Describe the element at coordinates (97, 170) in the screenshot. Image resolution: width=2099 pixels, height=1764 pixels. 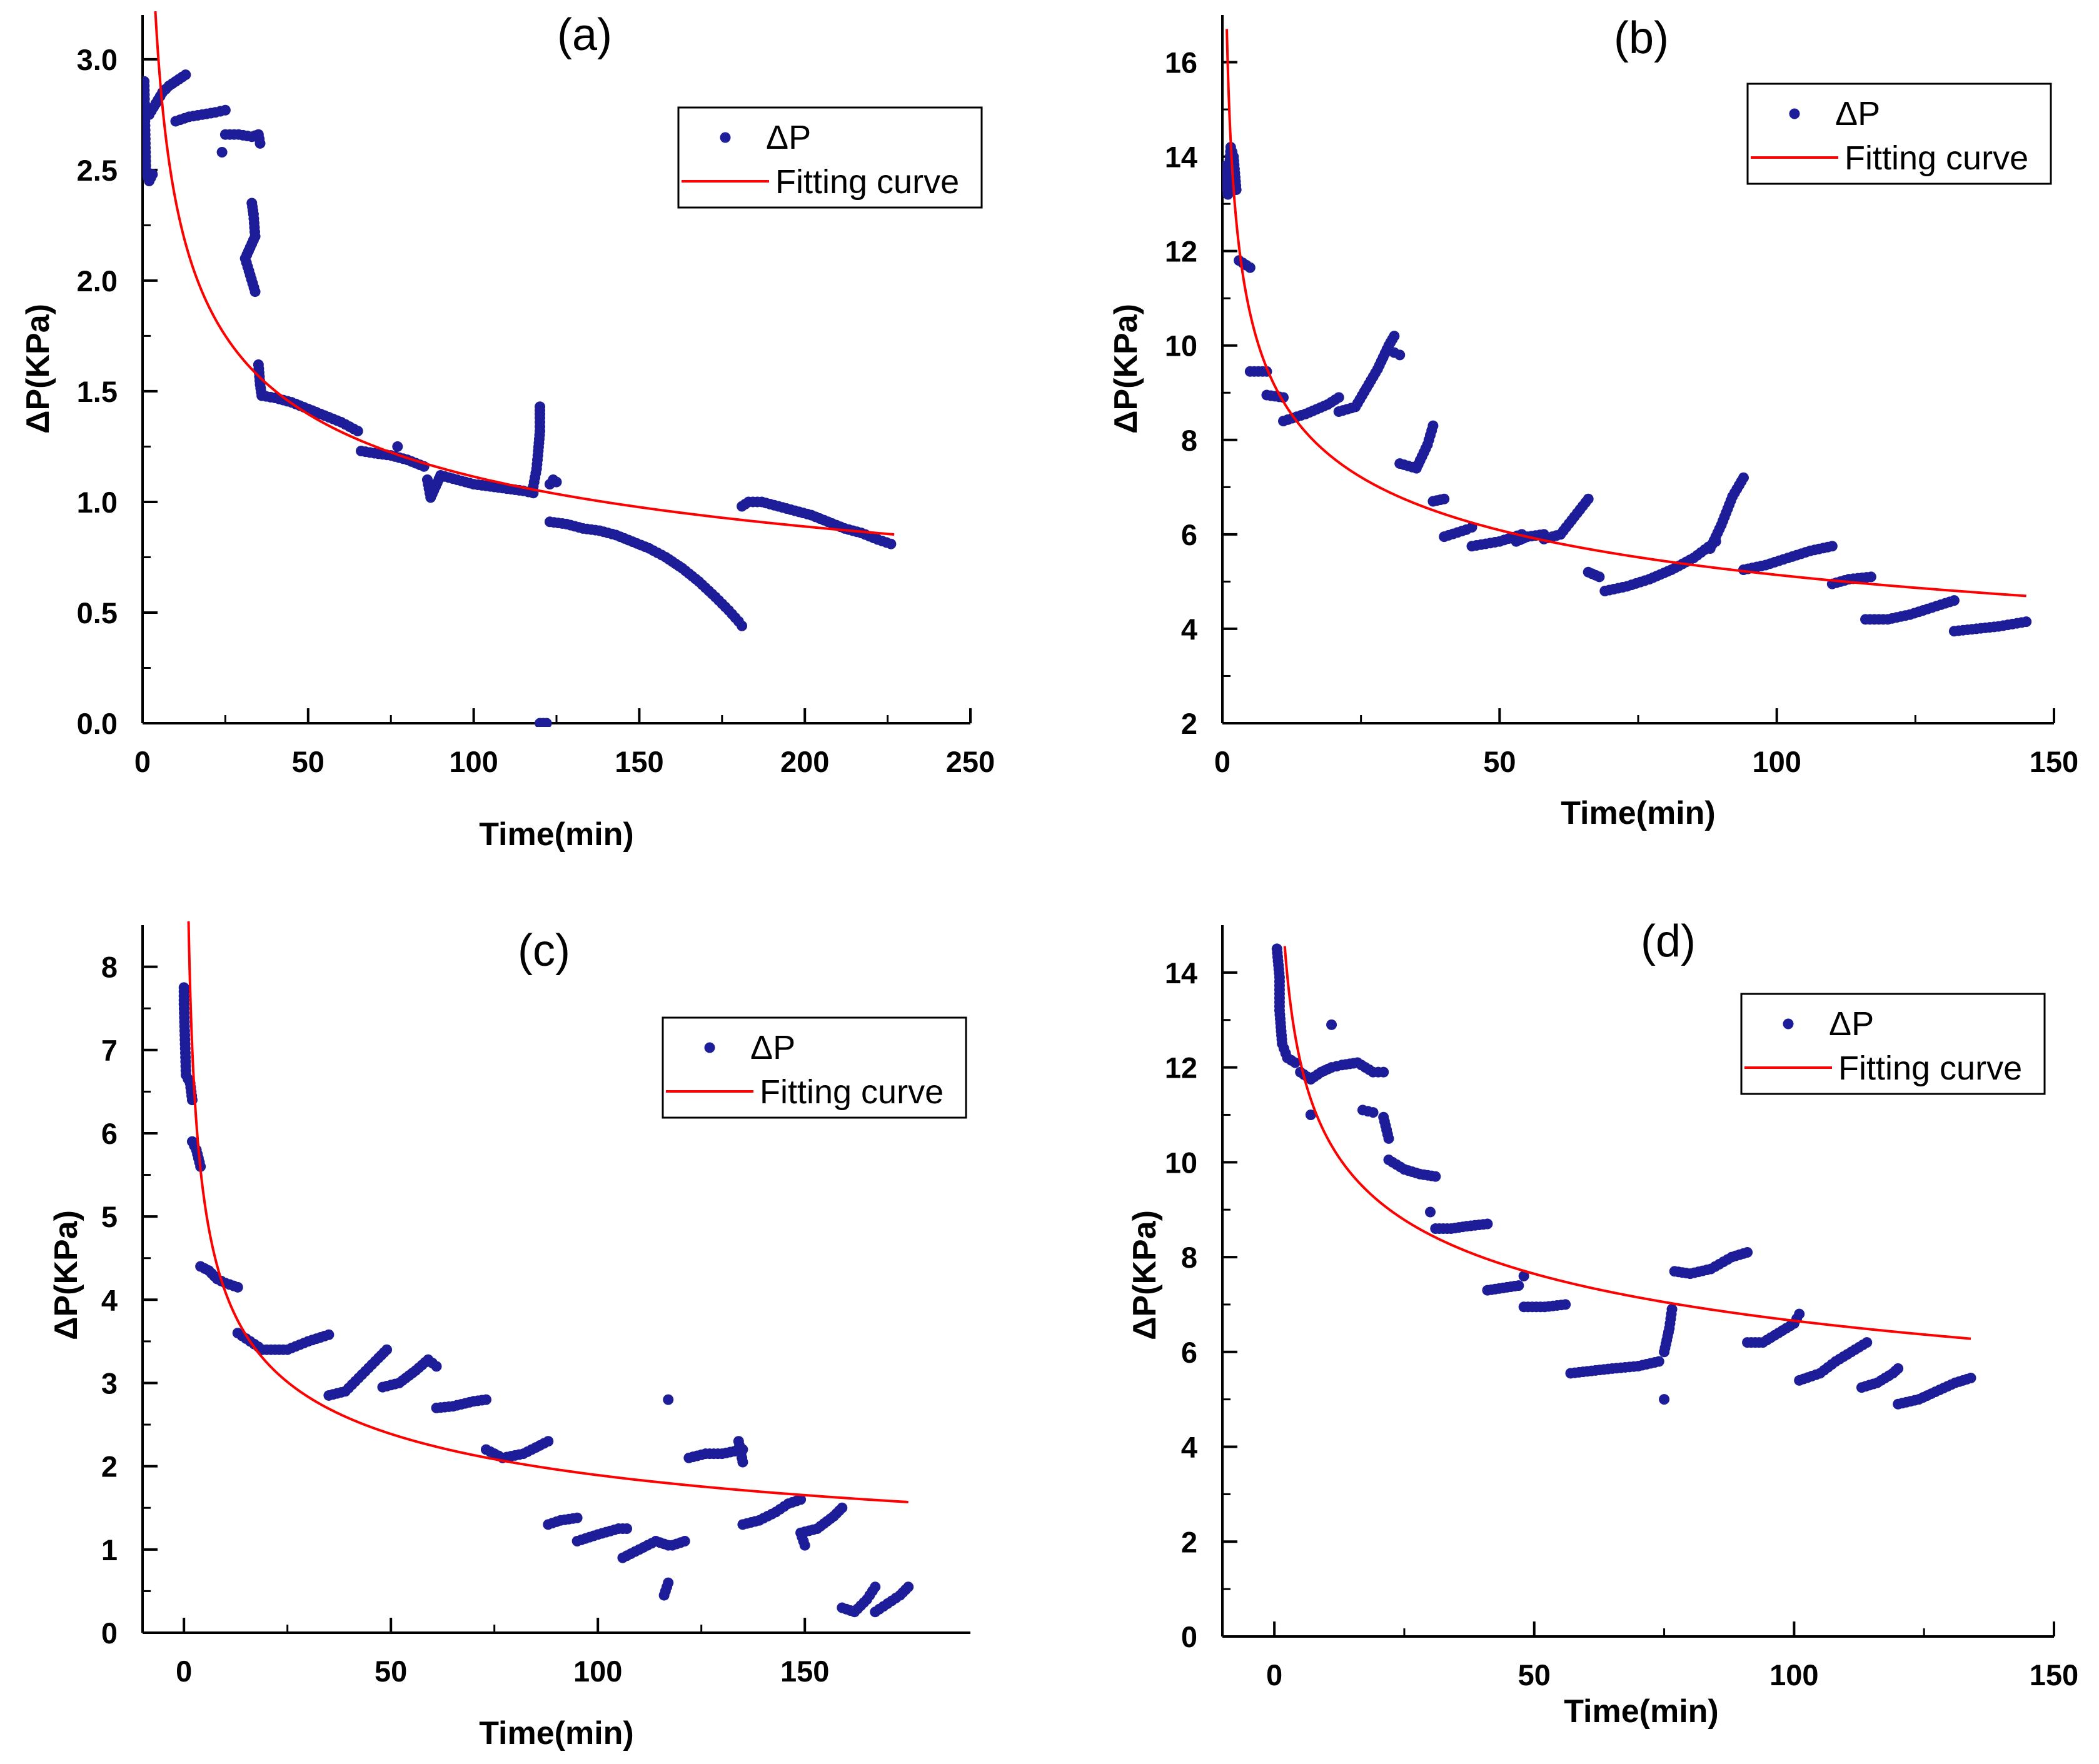
I see `y-tick-label: 2.5` at that location.